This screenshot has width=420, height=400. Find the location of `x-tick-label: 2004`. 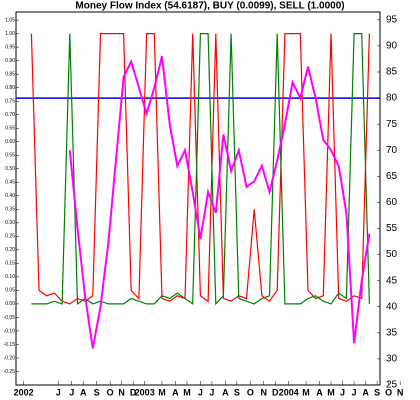

x-tick-label: 2004 is located at coordinates (289, 392).